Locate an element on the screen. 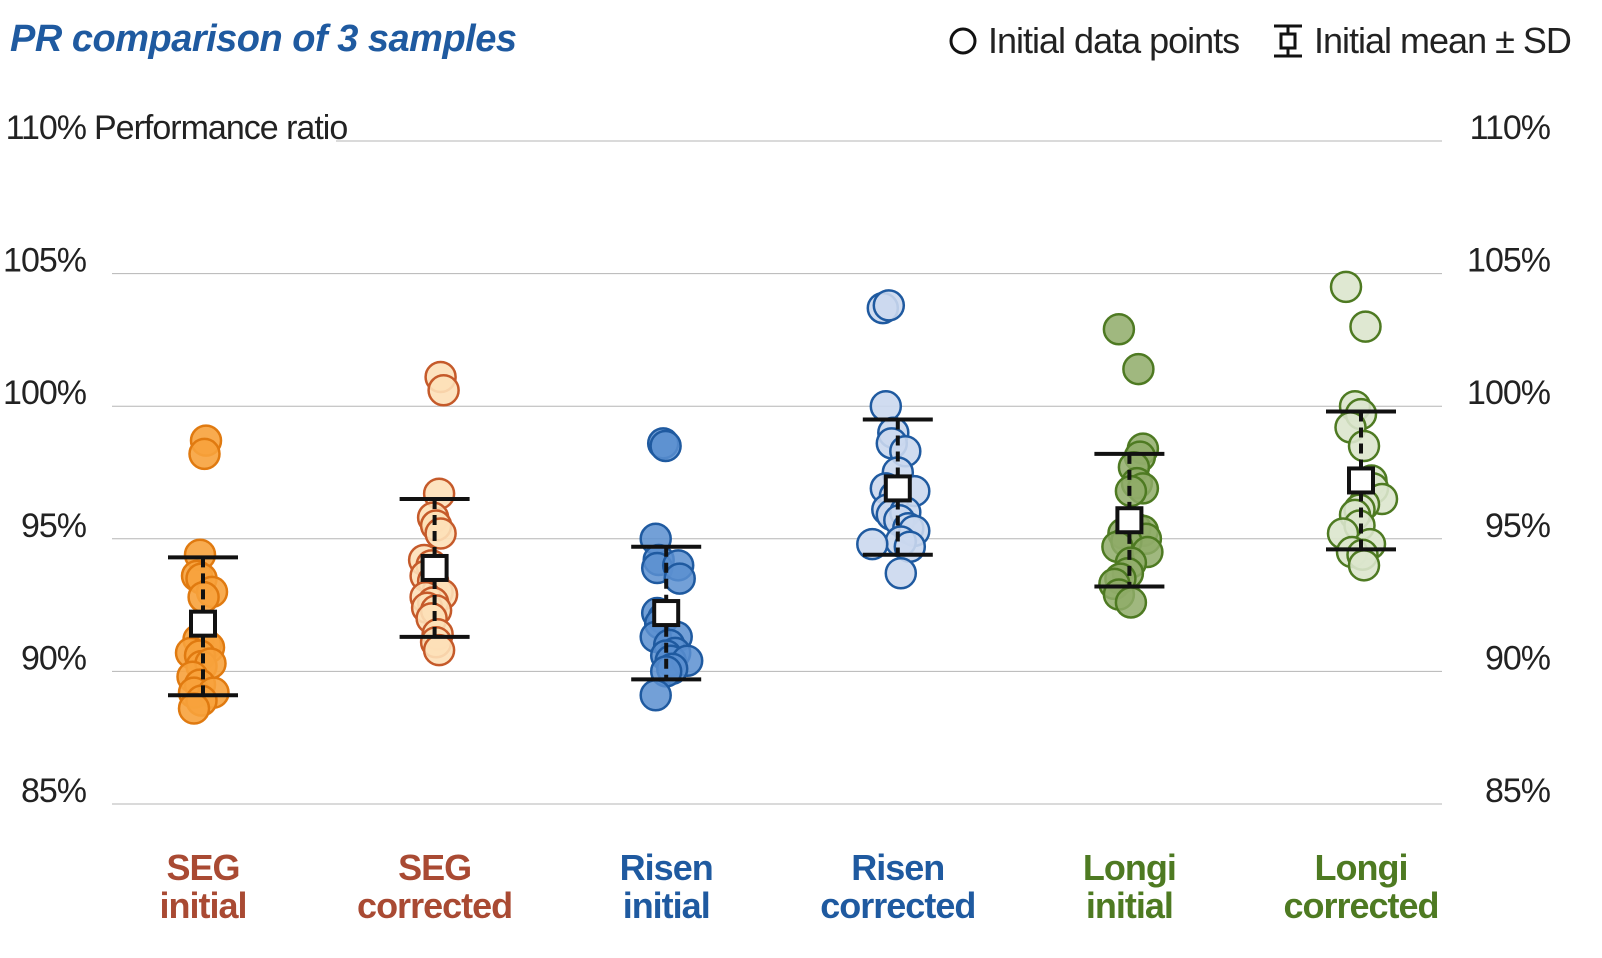 This screenshot has height=958, width=1602. legend-mean-sd: Initial mean ± SD is located at coordinates (1422, 41).